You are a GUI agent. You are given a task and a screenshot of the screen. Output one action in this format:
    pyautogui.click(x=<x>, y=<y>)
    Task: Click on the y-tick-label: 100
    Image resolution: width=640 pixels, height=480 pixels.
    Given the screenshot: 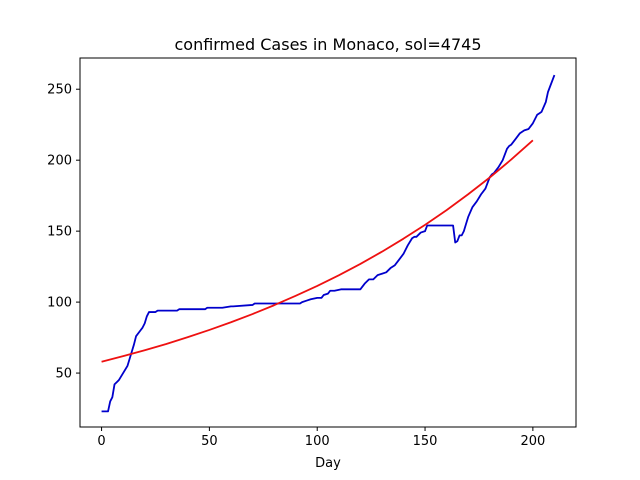 What is the action you would take?
    pyautogui.click(x=59, y=303)
    